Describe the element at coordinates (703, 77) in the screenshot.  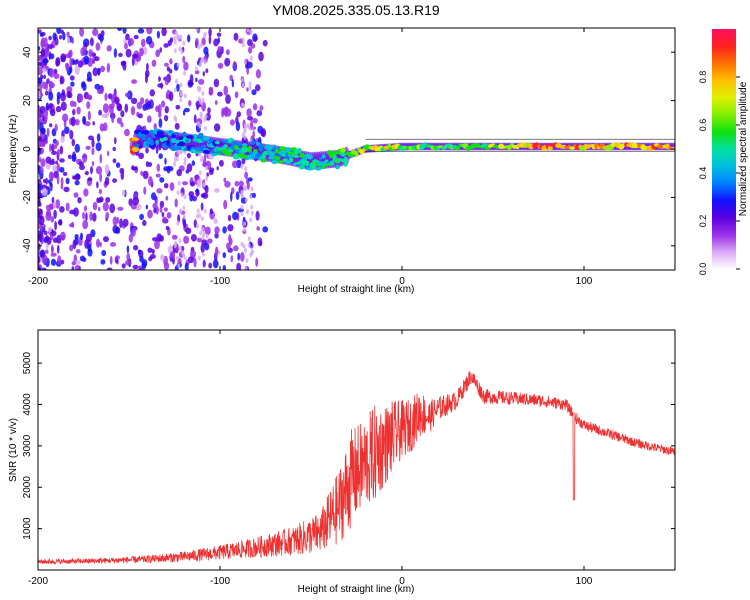
I see `colorbar-tick-label: 0.8` at that location.